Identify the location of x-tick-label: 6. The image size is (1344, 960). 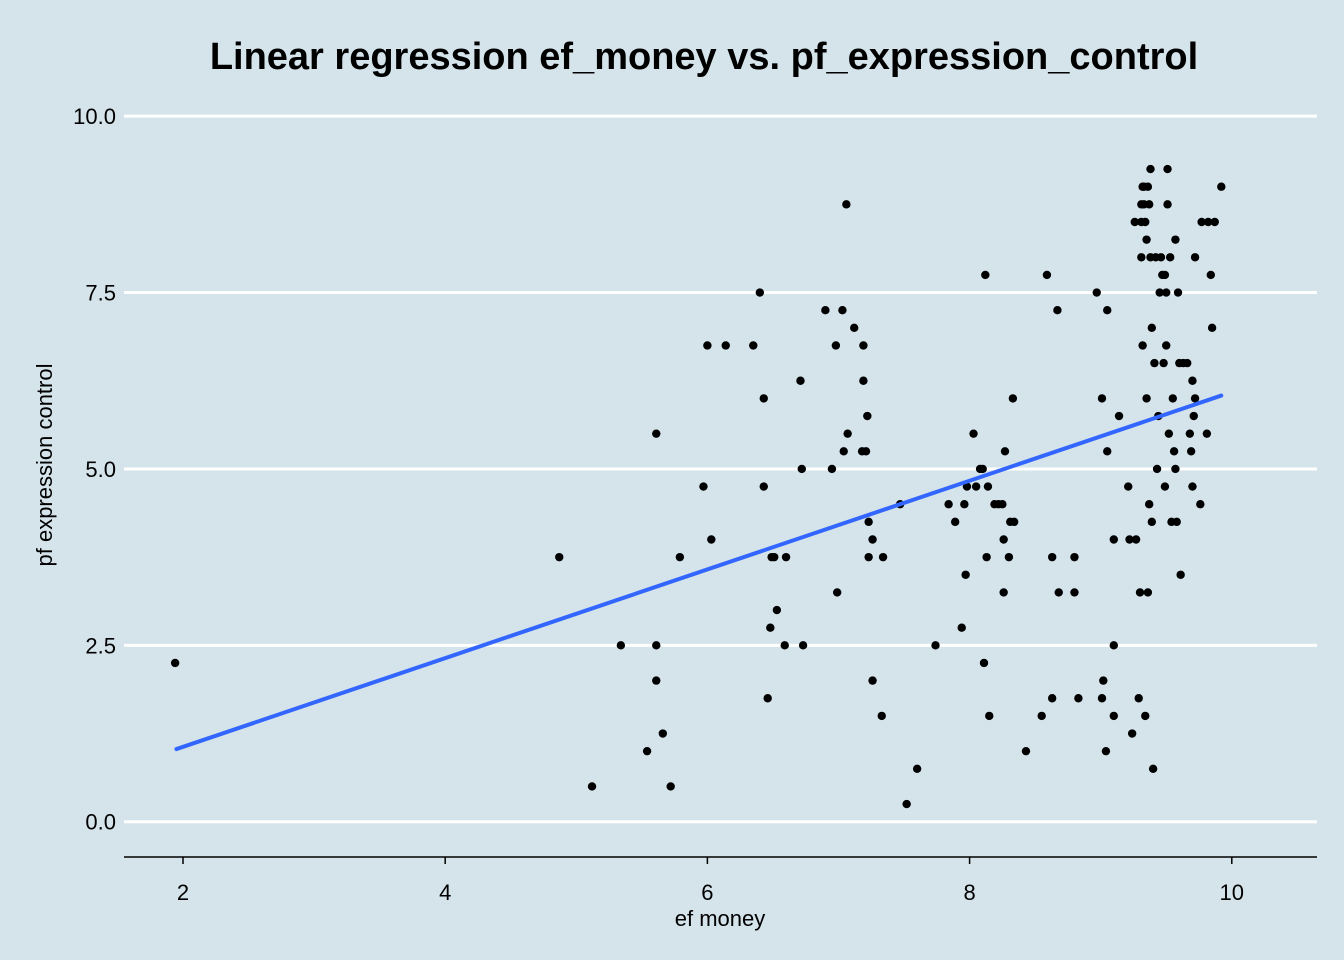
(707, 892).